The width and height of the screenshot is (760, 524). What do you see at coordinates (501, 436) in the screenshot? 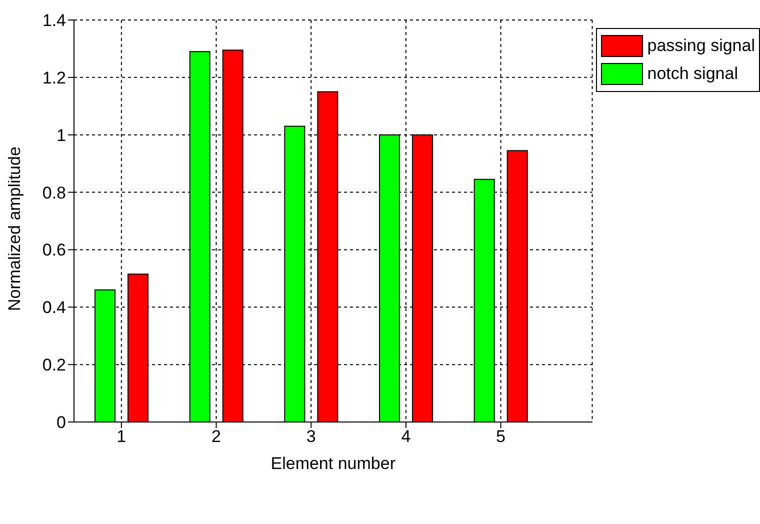
I see `x-tick-label: 5` at bounding box center [501, 436].